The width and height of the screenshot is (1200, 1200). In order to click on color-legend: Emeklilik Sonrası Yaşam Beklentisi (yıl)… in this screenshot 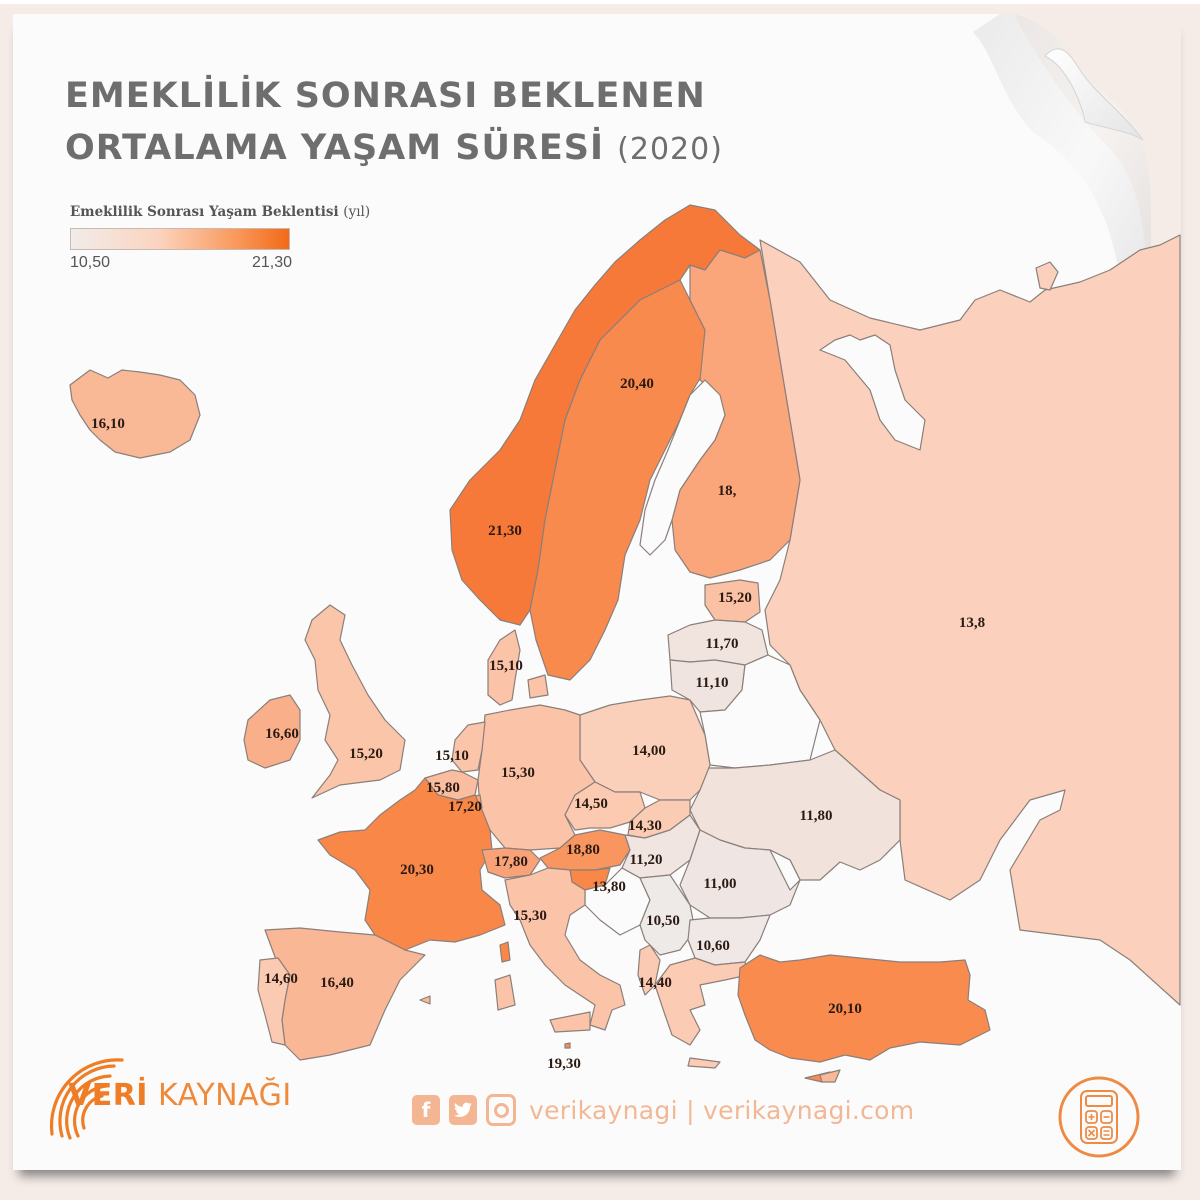, I will do `click(240, 238)`.